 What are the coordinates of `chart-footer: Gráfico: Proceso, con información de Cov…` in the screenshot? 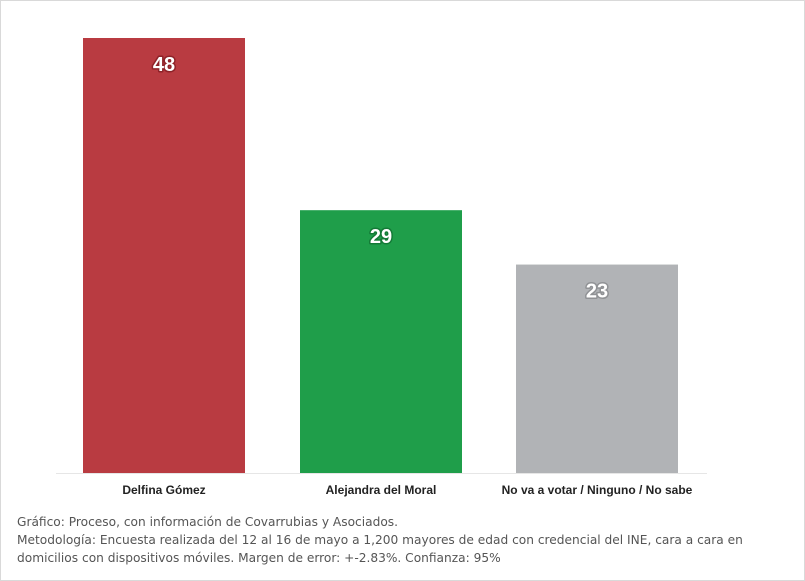 It's located at (404, 540).